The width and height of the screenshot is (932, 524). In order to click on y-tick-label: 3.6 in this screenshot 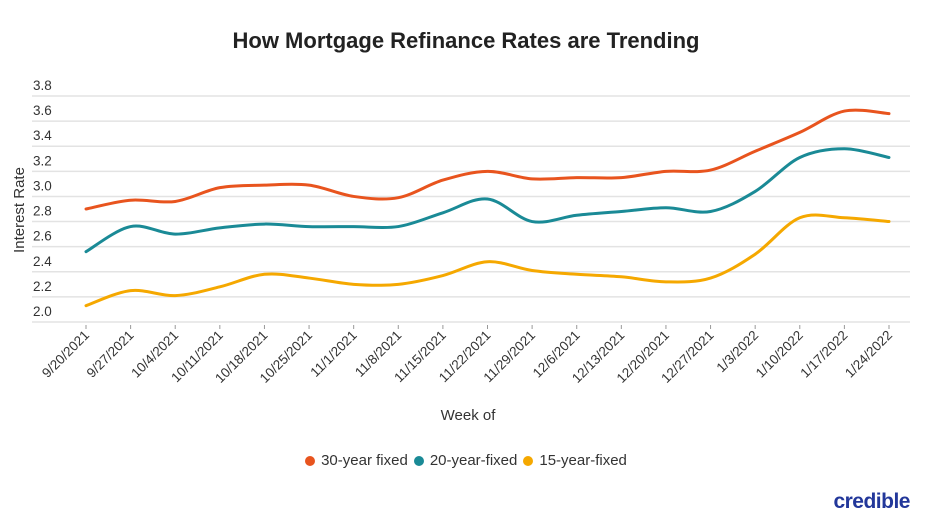, I will do `click(42, 110)`.